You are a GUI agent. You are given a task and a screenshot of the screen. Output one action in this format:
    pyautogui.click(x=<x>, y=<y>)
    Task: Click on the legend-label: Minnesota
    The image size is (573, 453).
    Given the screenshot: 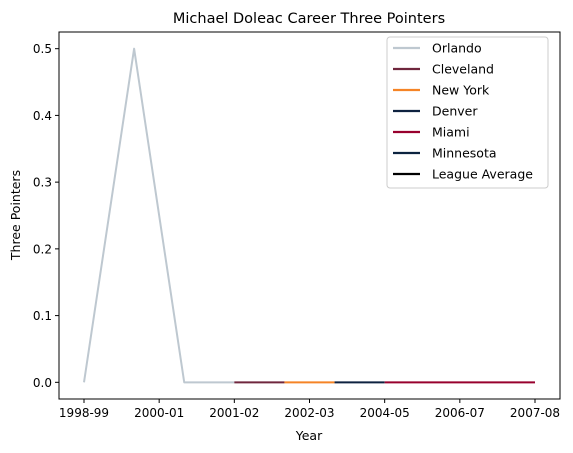 What is the action you would take?
    pyautogui.click(x=464, y=153)
    